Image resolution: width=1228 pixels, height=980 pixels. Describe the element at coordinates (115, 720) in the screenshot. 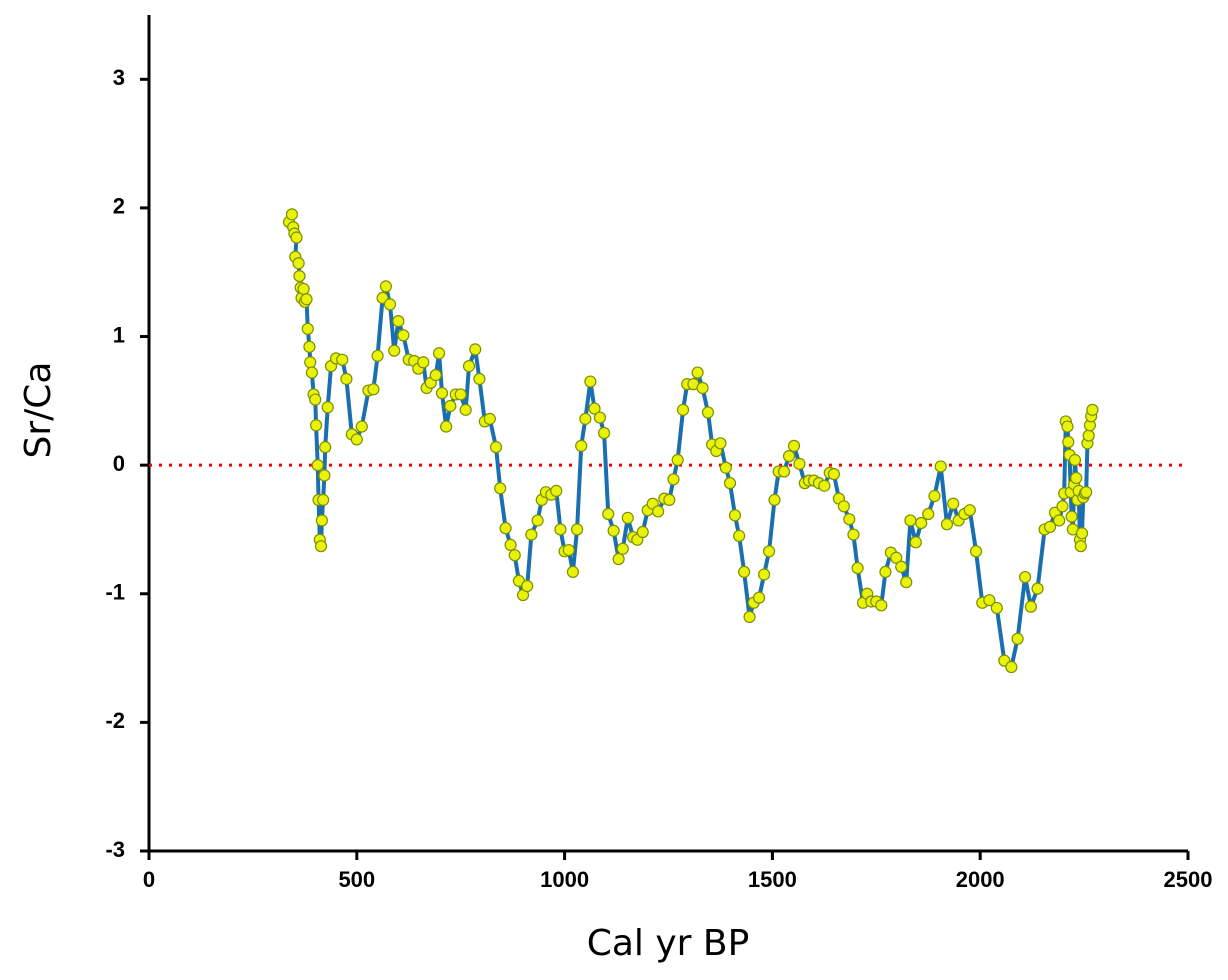

I see `y-tick-label: -2` at that location.